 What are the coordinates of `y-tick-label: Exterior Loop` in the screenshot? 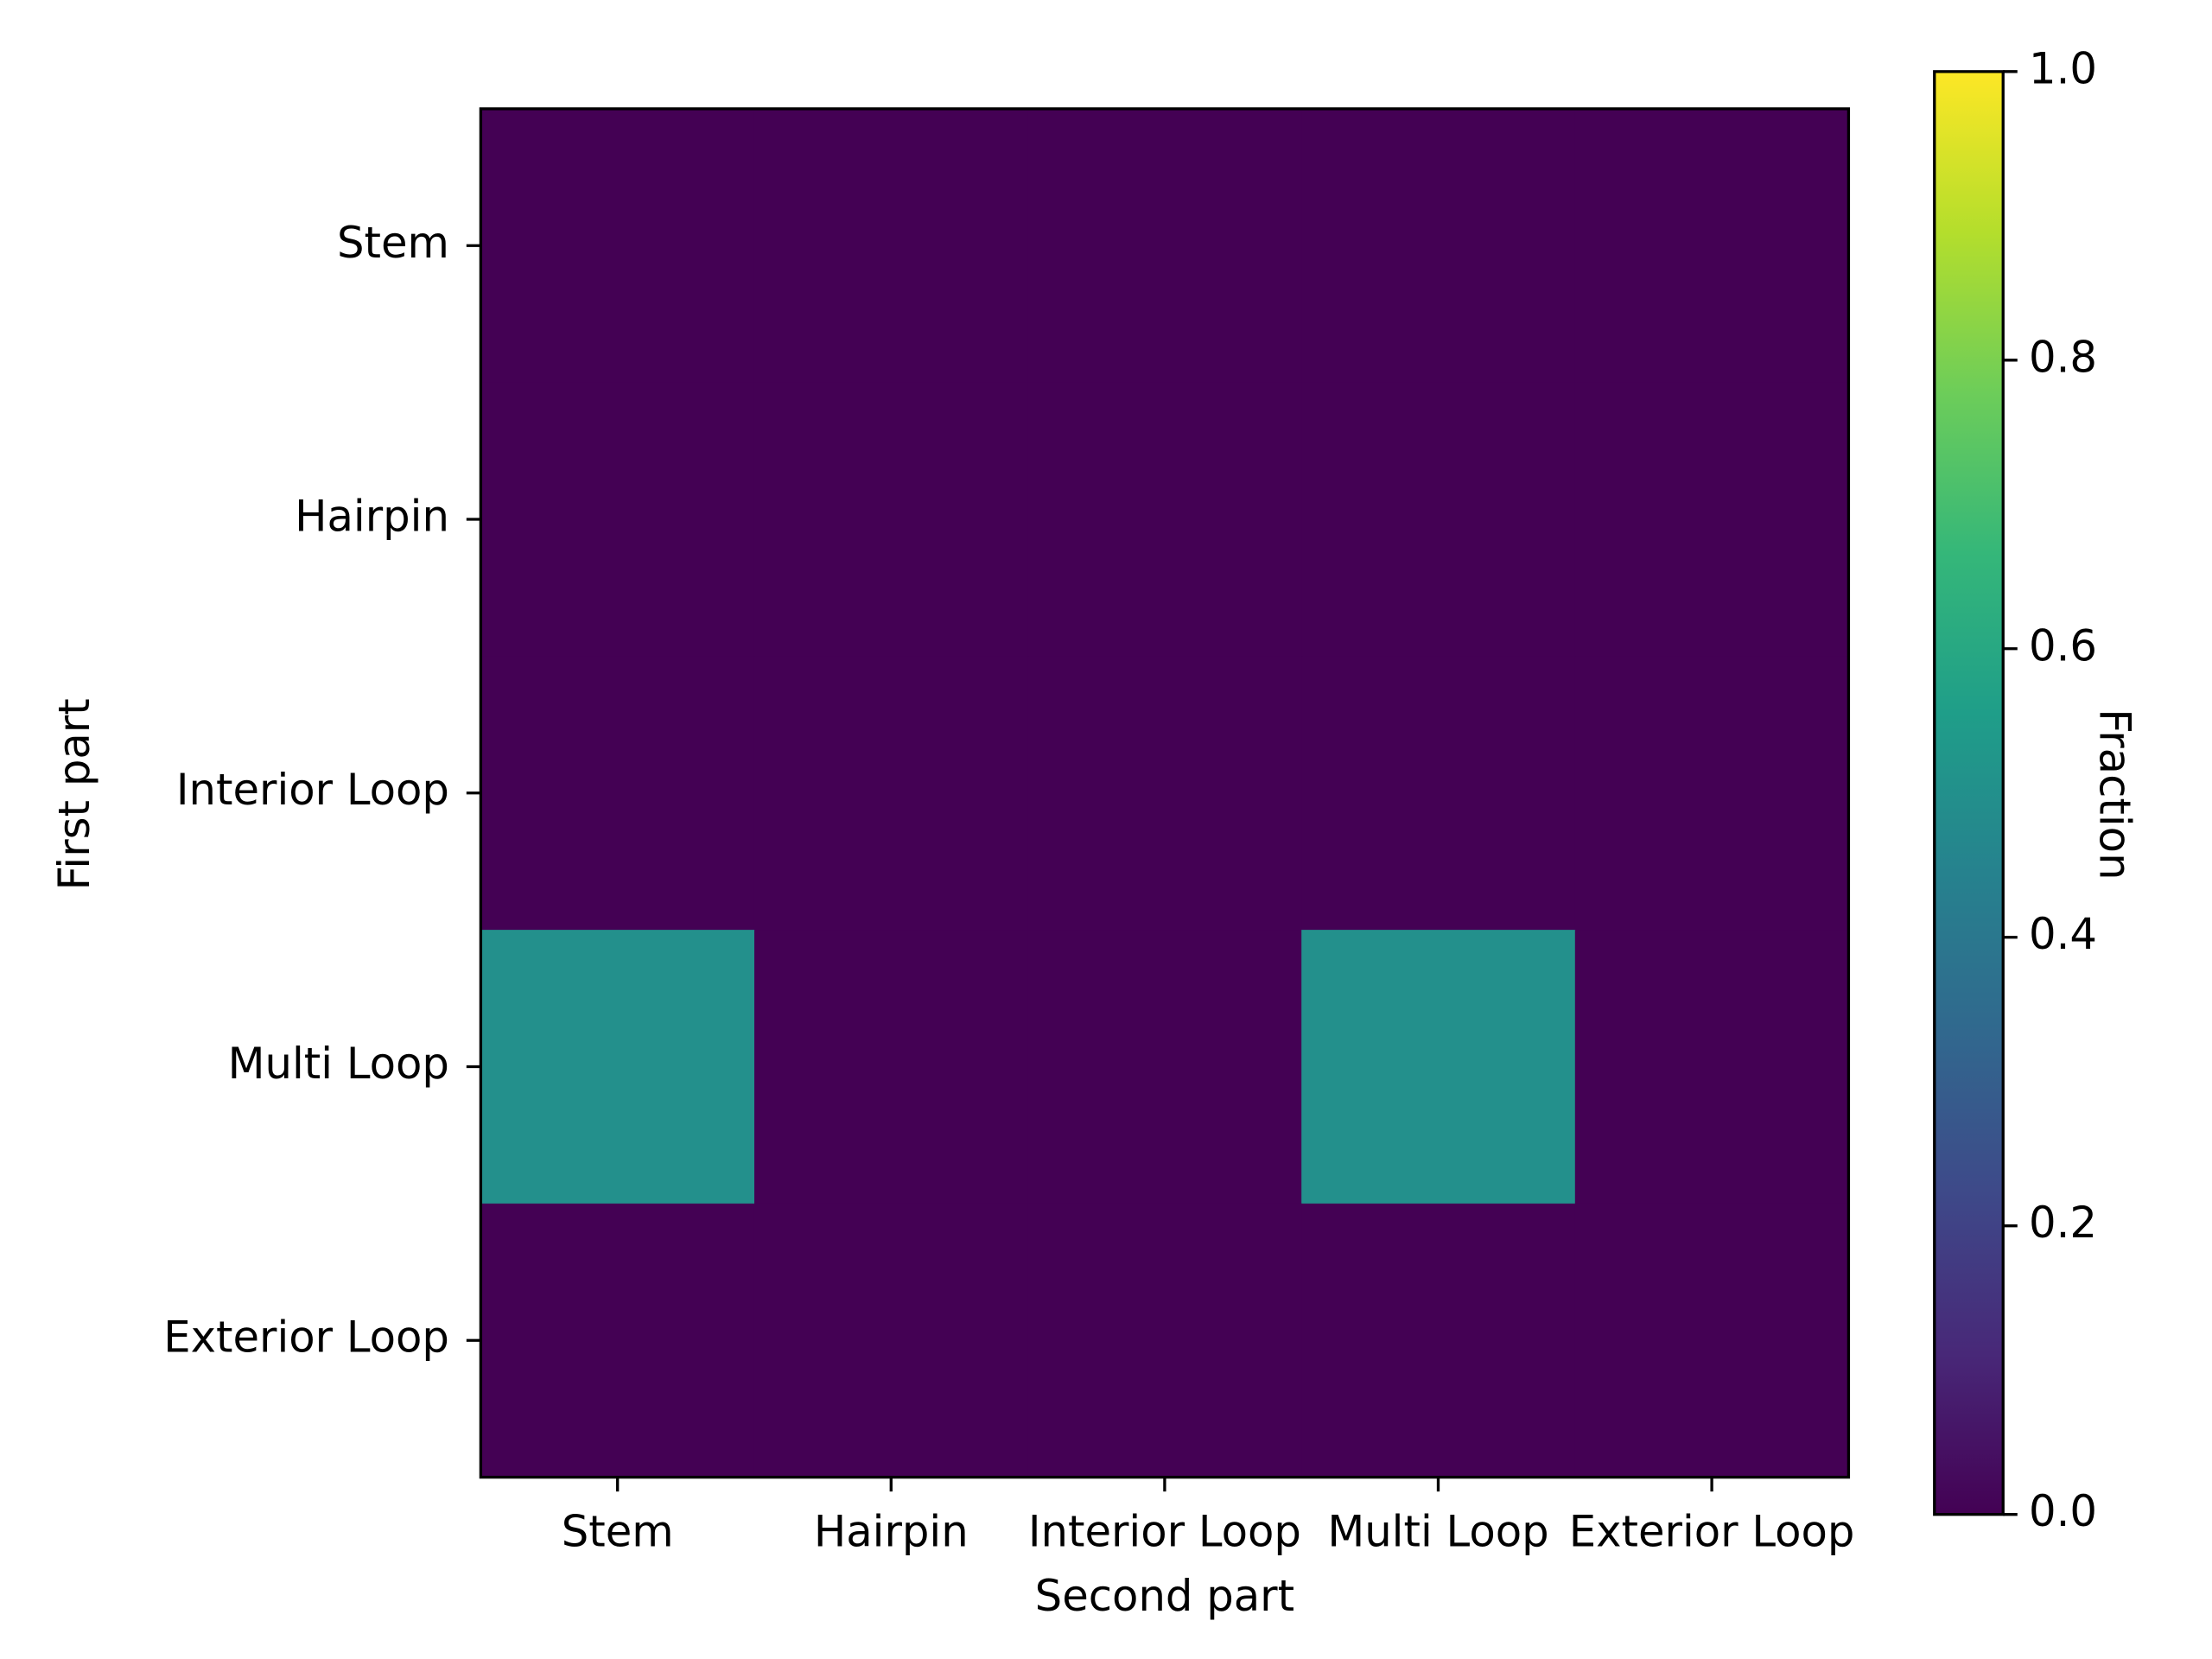 It's located at (306, 1338).